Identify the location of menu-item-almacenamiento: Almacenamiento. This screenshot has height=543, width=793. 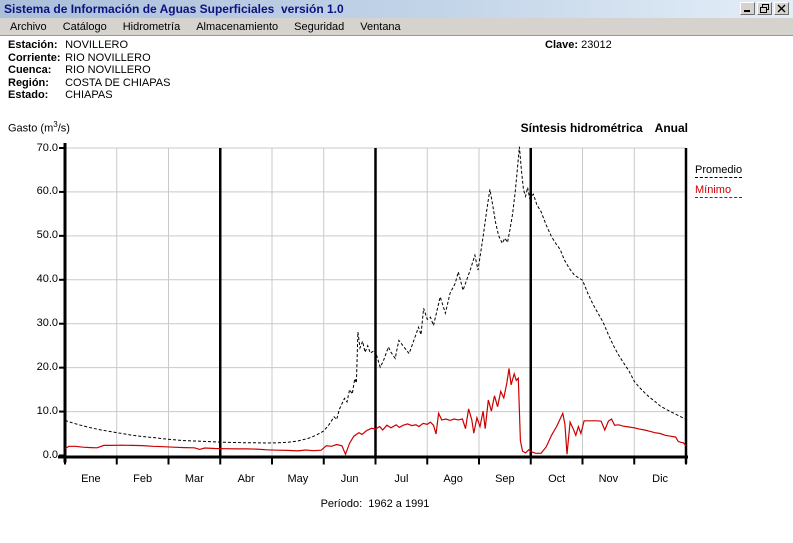
(237, 26).